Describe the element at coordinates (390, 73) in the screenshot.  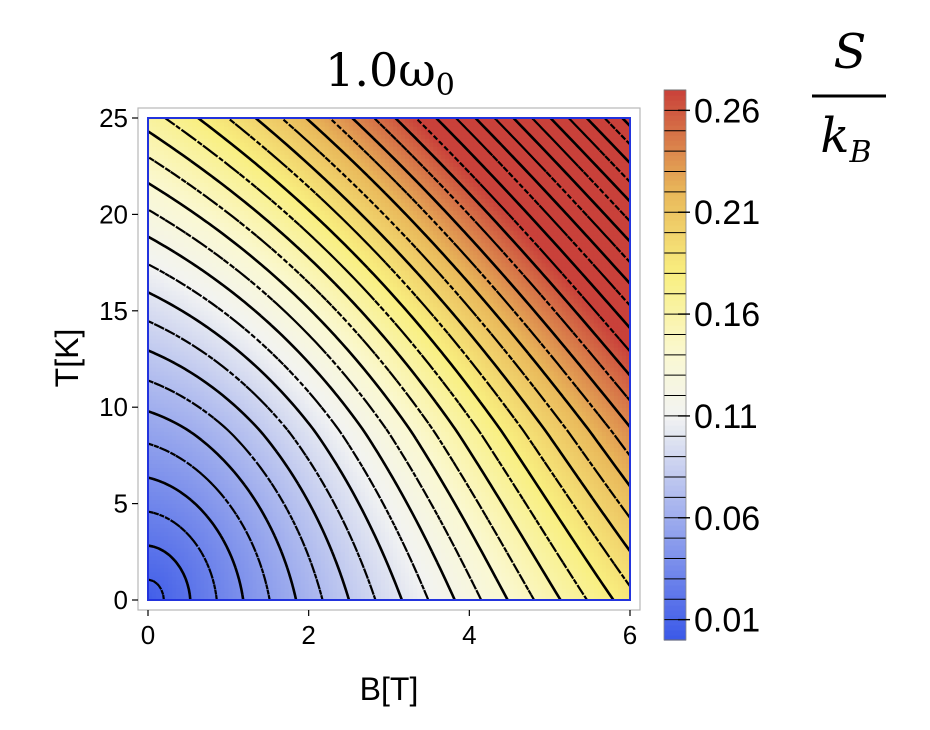
I see `chart-title: 1.0ω0` at that location.